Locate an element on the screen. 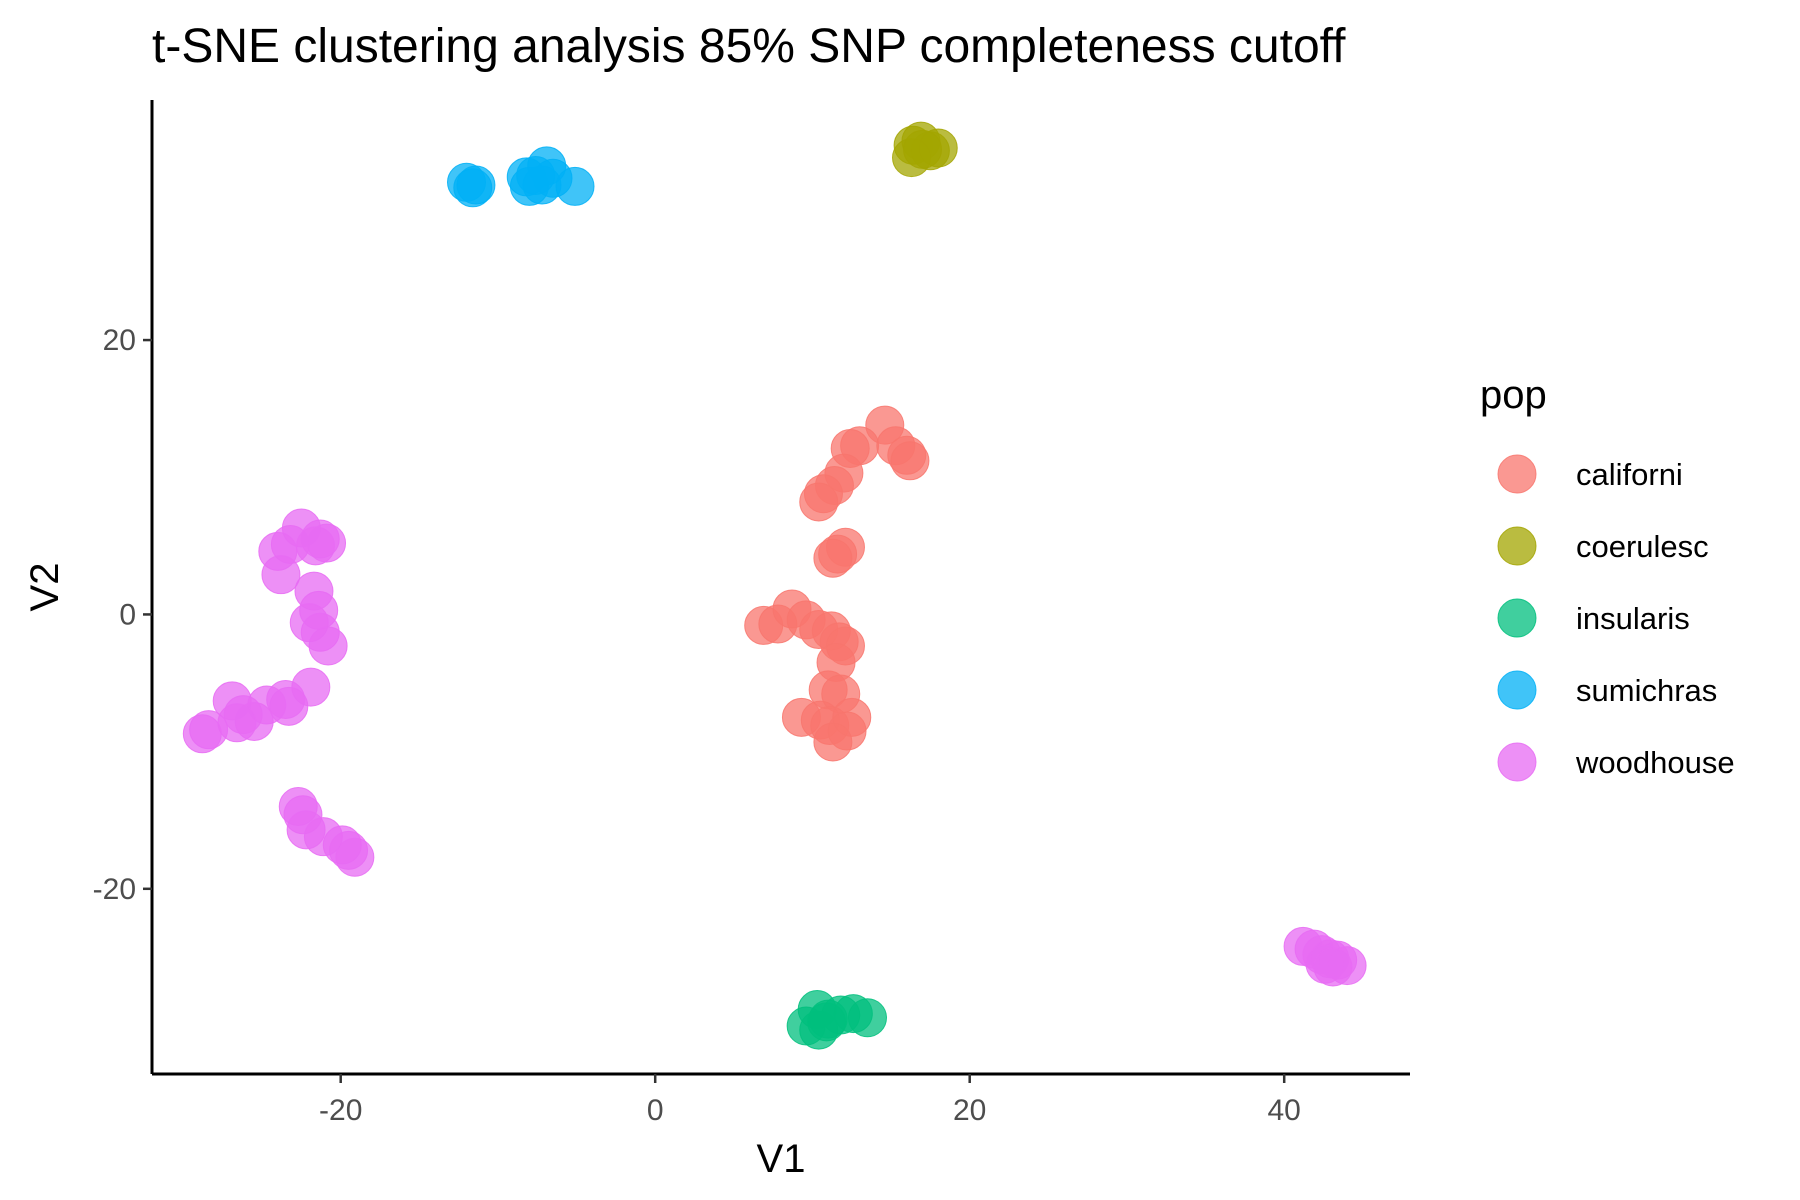 The height and width of the screenshot is (1200, 1800). legend-item: sumichras is located at coordinates (1607, 690).